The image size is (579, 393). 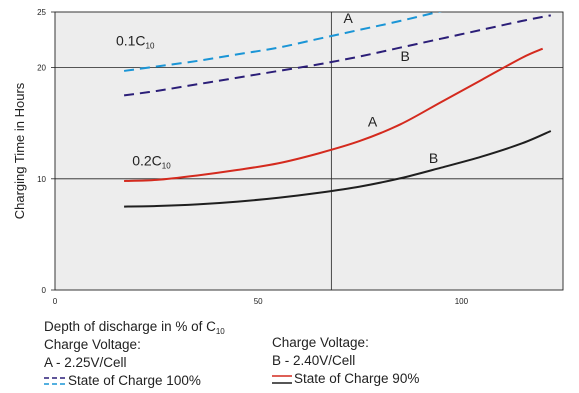 I want to click on y-tick-label: 25, so click(x=41, y=12).